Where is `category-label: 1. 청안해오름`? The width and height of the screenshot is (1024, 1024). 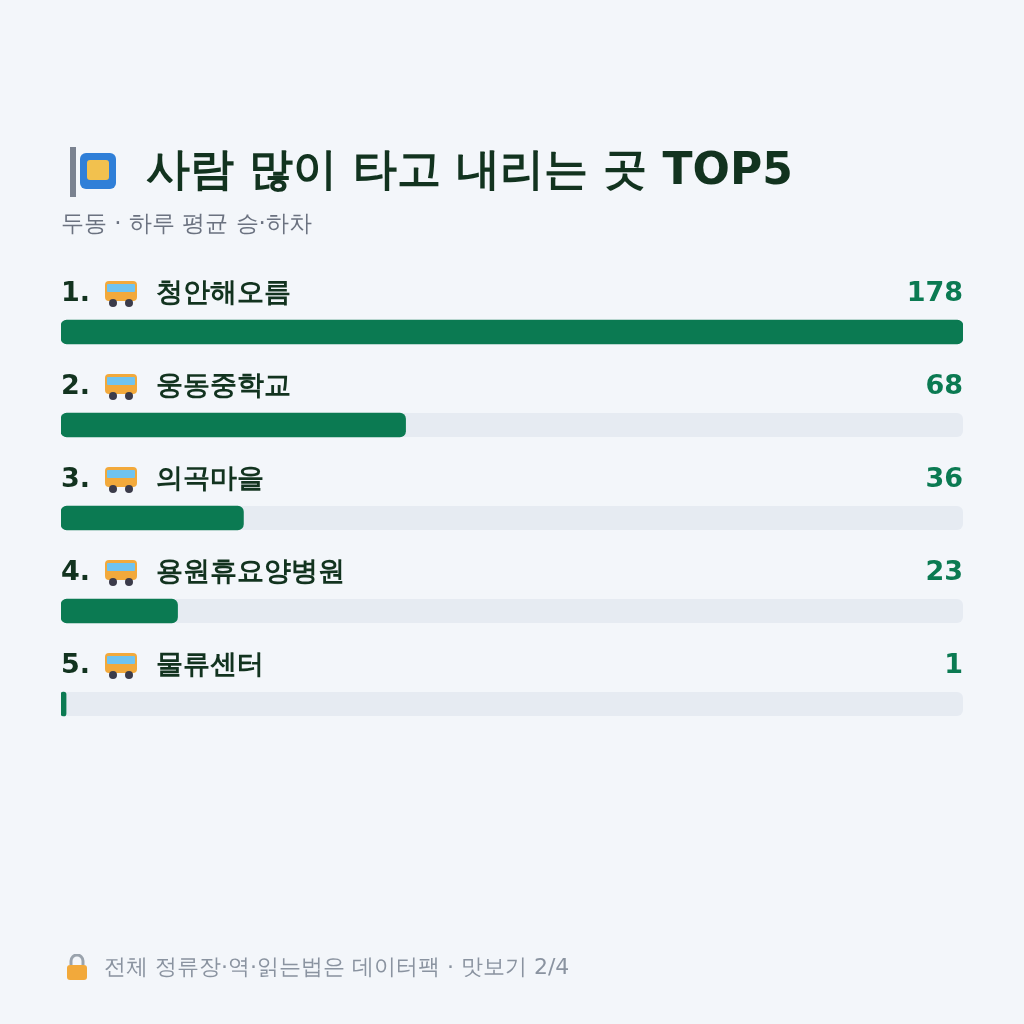 category-label: 1. 청안해오름 is located at coordinates (176, 292).